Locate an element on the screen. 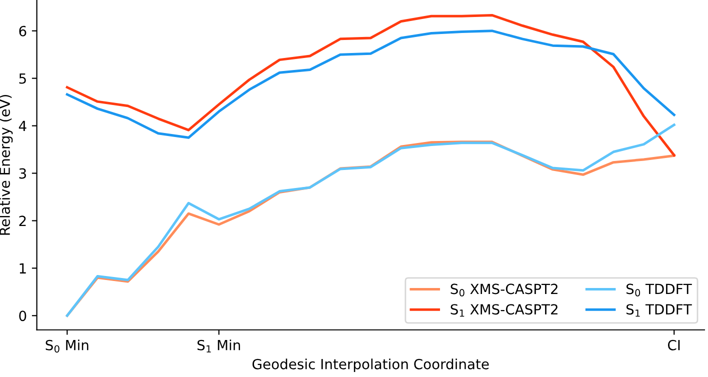 Image resolution: width=708 pixels, height=377 pixels. y-tick-label: 3 is located at coordinates (22, 173).